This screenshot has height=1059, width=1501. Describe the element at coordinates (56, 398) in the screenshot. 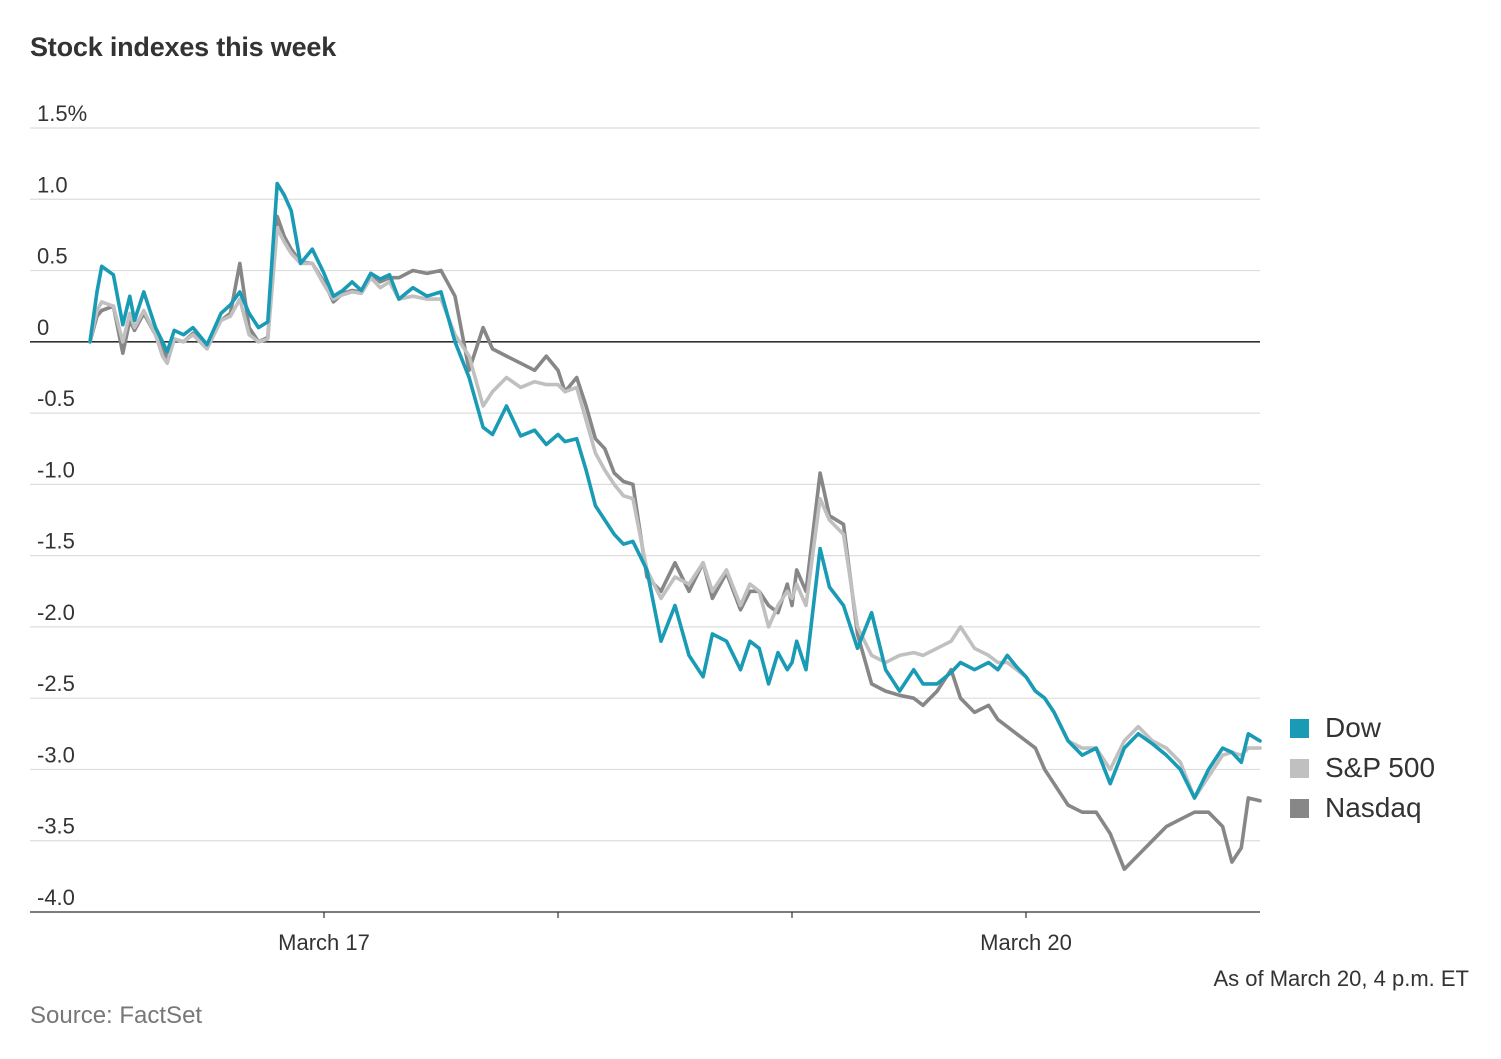

I see `y-tick-label: -0.5` at that location.